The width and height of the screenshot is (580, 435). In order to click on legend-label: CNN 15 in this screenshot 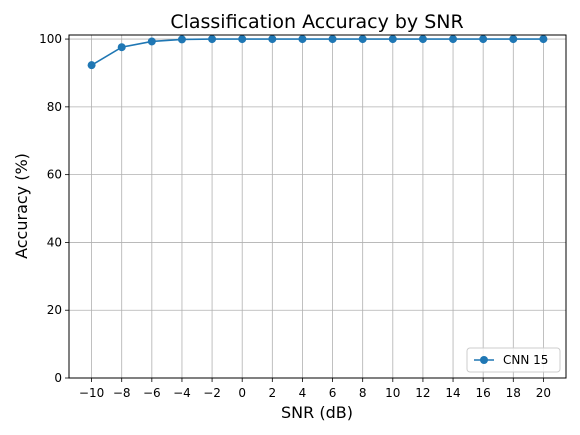, I will do `click(525, 360)`.